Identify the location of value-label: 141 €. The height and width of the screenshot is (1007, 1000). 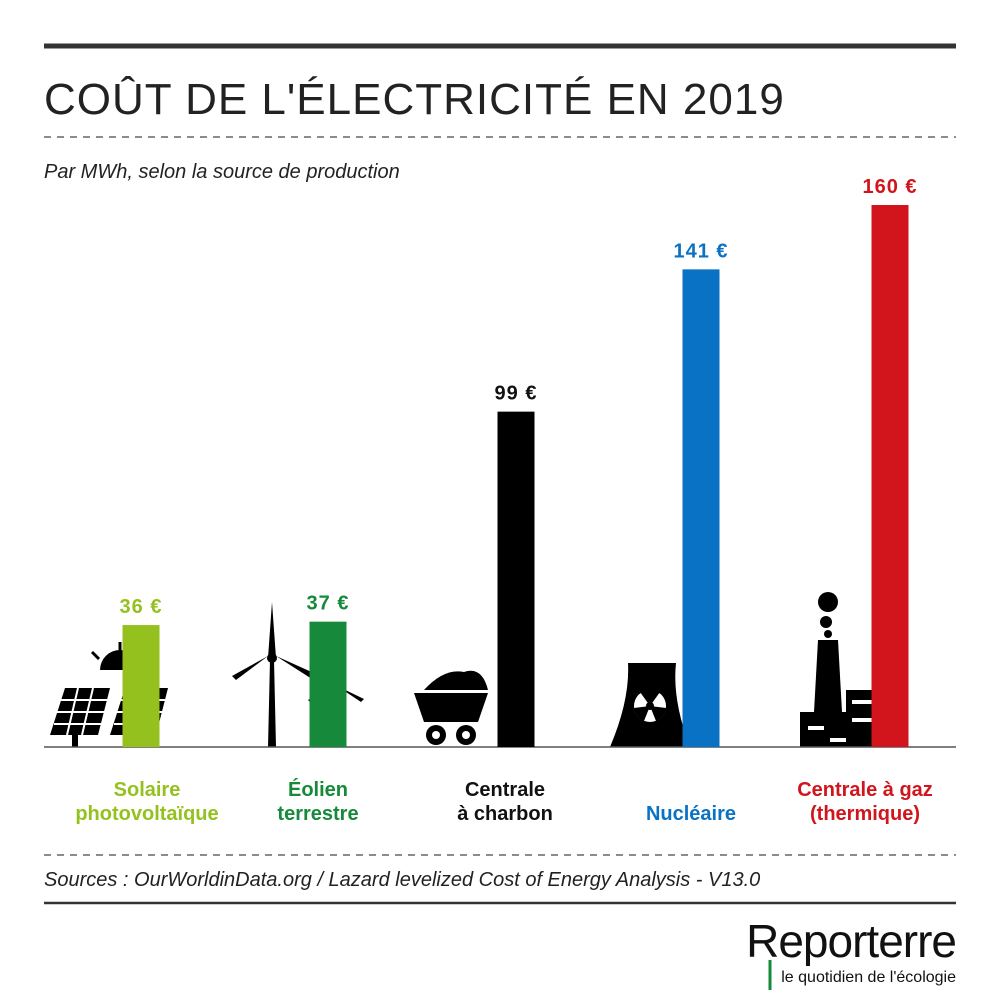
(700, 251).